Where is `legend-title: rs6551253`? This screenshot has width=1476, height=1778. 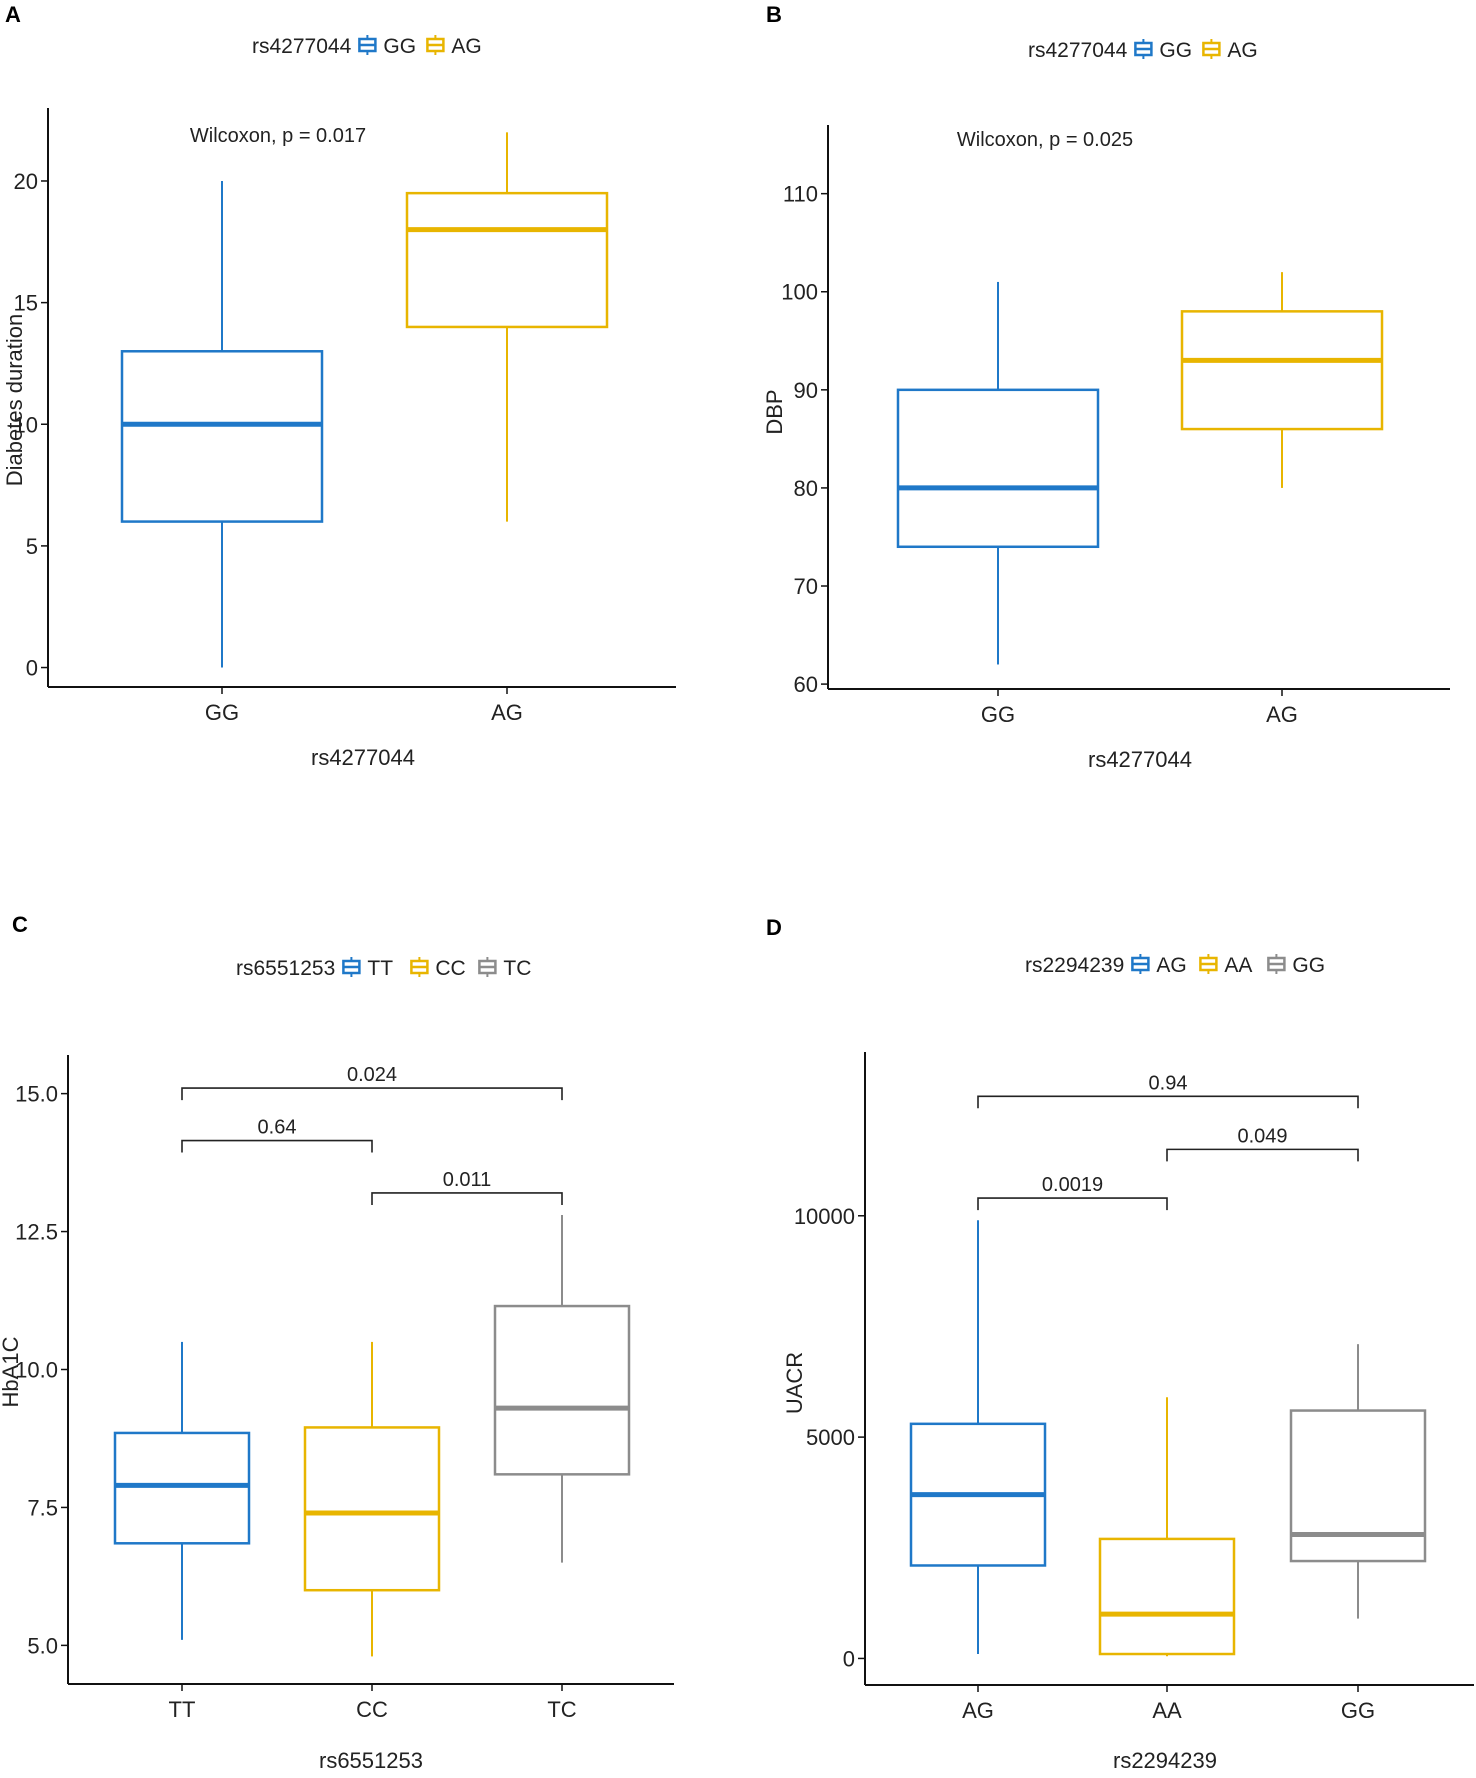 legend-title: rs6551253 is located at coordinates (285, 968).